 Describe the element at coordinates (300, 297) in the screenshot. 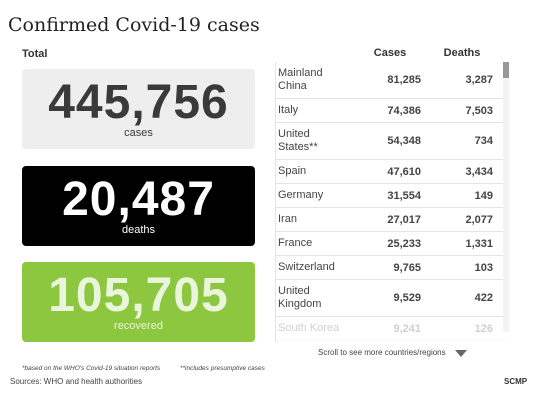

I see `country: United Kingdom` at that location.